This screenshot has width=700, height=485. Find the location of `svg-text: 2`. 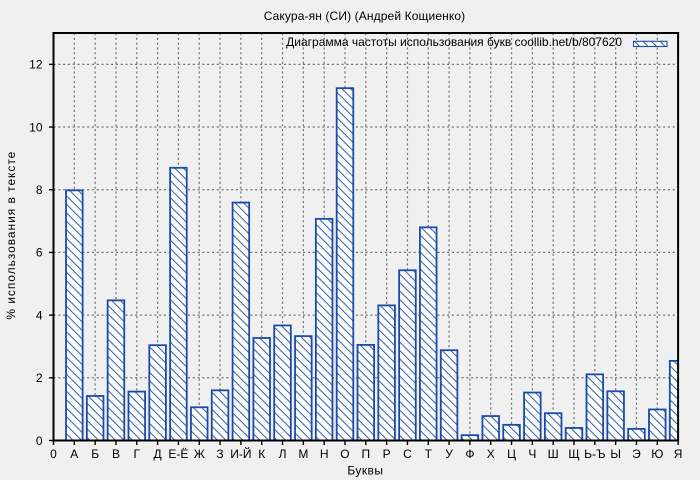

svg-text: 2 is located at coordinates (39, 378).